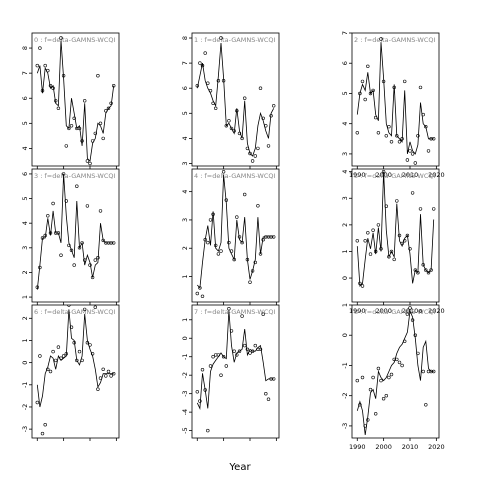  I want to click on panel-0: 0 : f=delta-GAMNS-WCQI 4 5 6 7 8, so click(70, 100).